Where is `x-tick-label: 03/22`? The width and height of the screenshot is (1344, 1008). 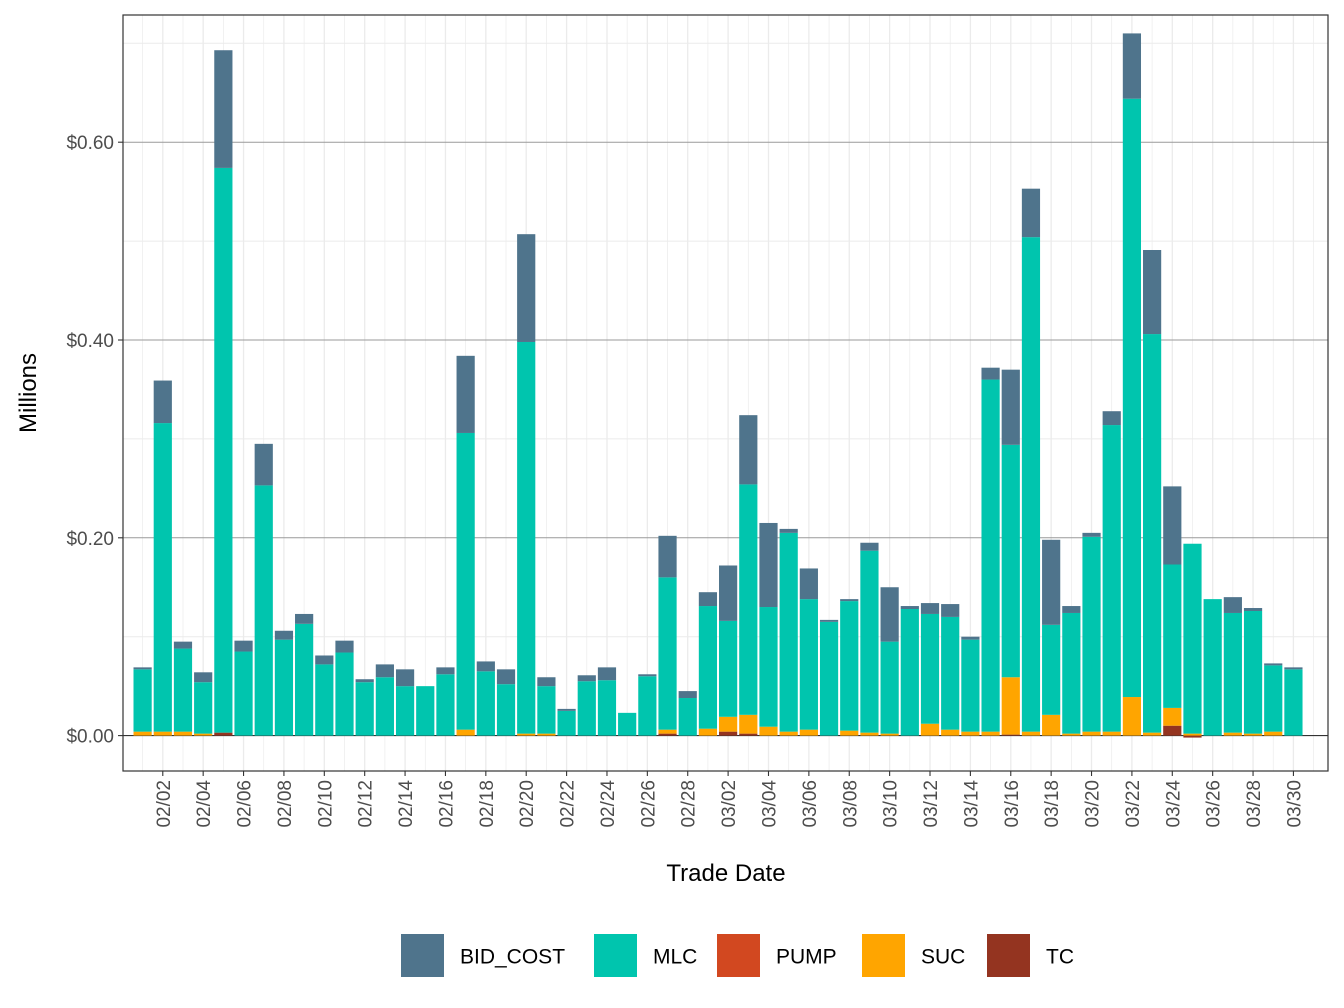
x-tick-label: 03/22 is located at coordinates (1133, 804).